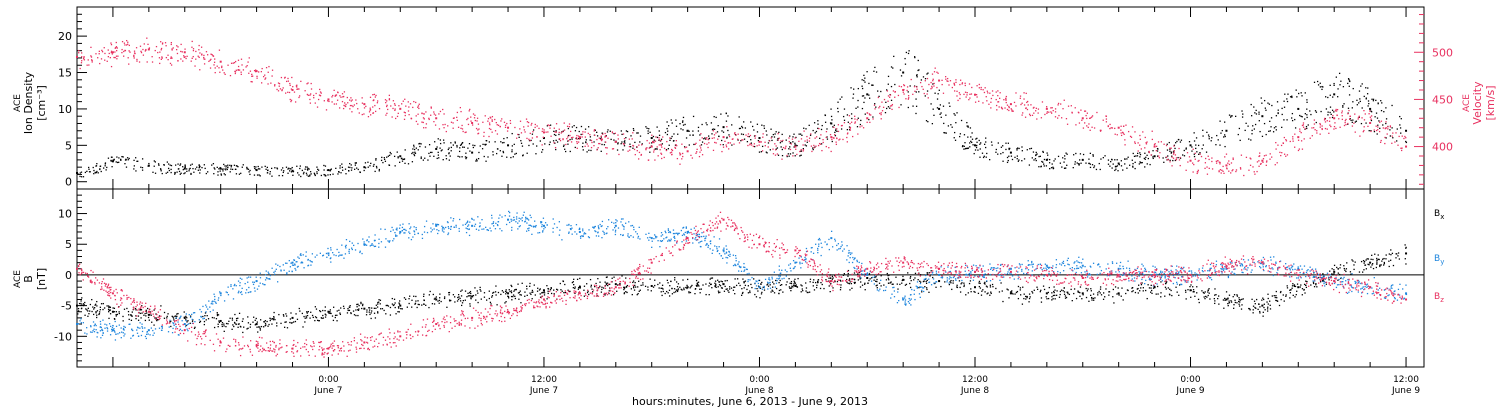 The width and height of the screenshot is (1500, 410). Describe the element at coordinates (1082, 293) in the screenshot. I see `bottom-data-point` at that location.